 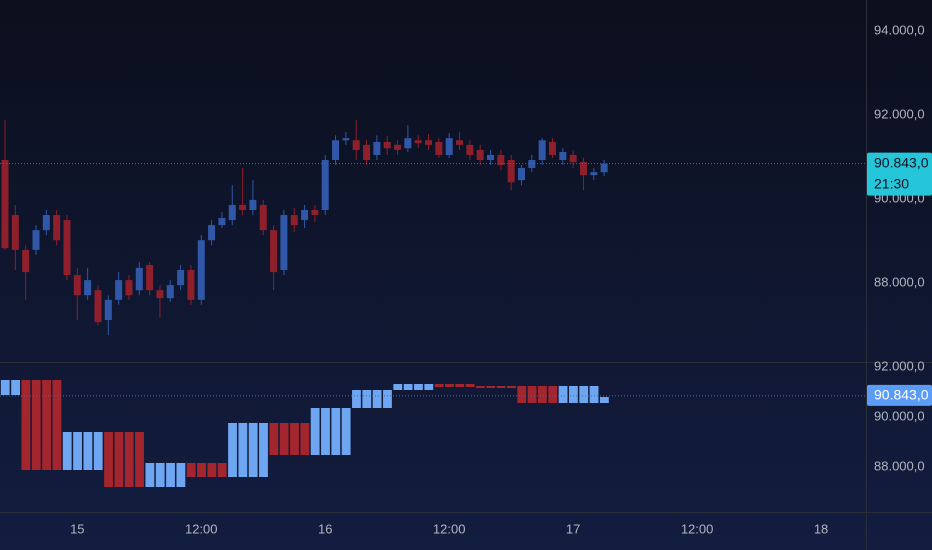 I want to click on countdown: 21:30, so click(x=891, y=183).